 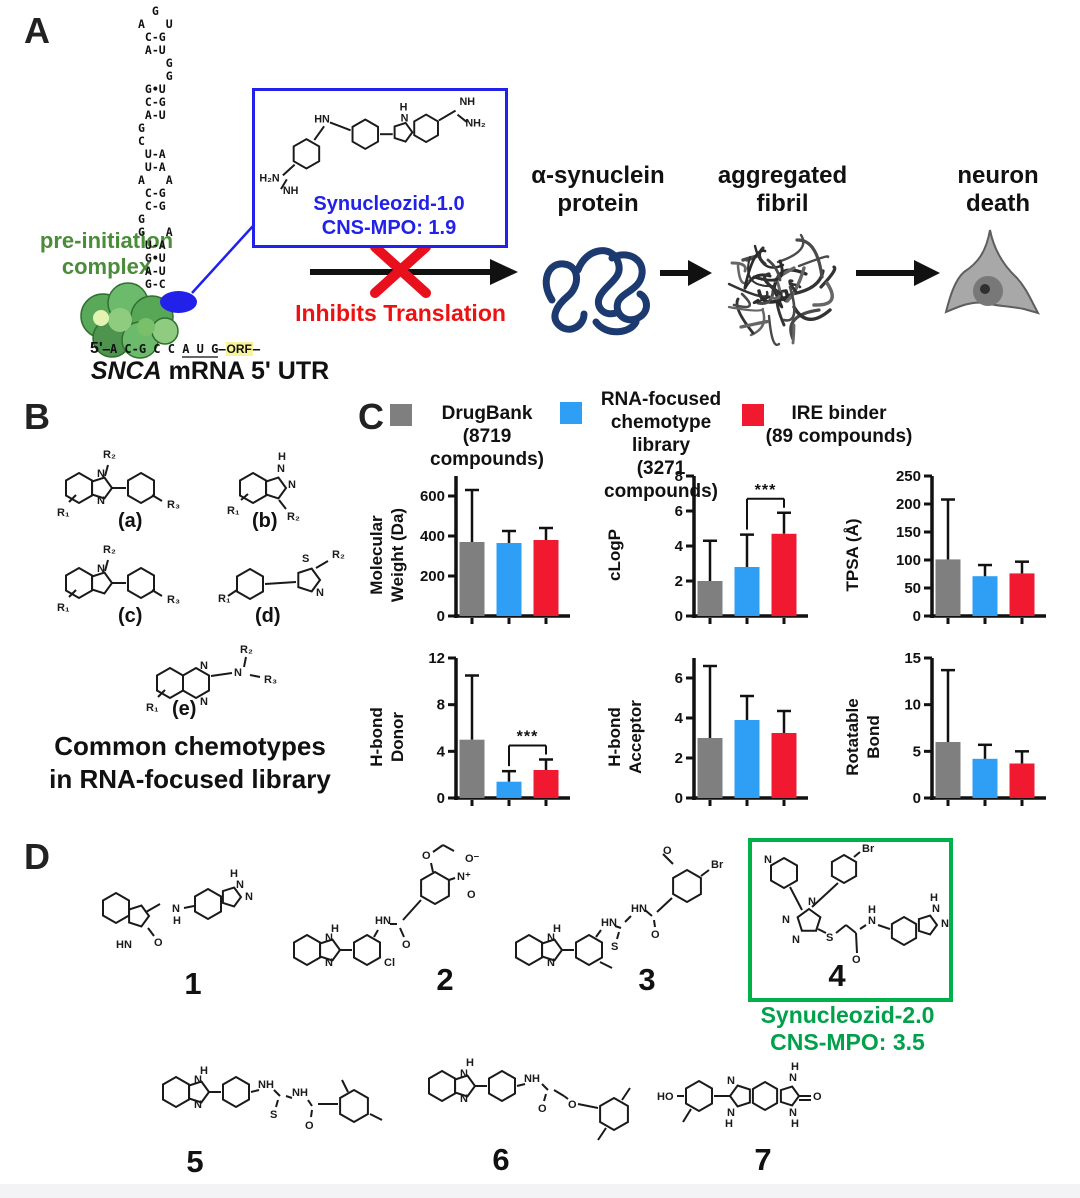 I want to click on synucleozid1-cns-mpo: CNS-MPO: 1.9, so click(x=389, y=228).